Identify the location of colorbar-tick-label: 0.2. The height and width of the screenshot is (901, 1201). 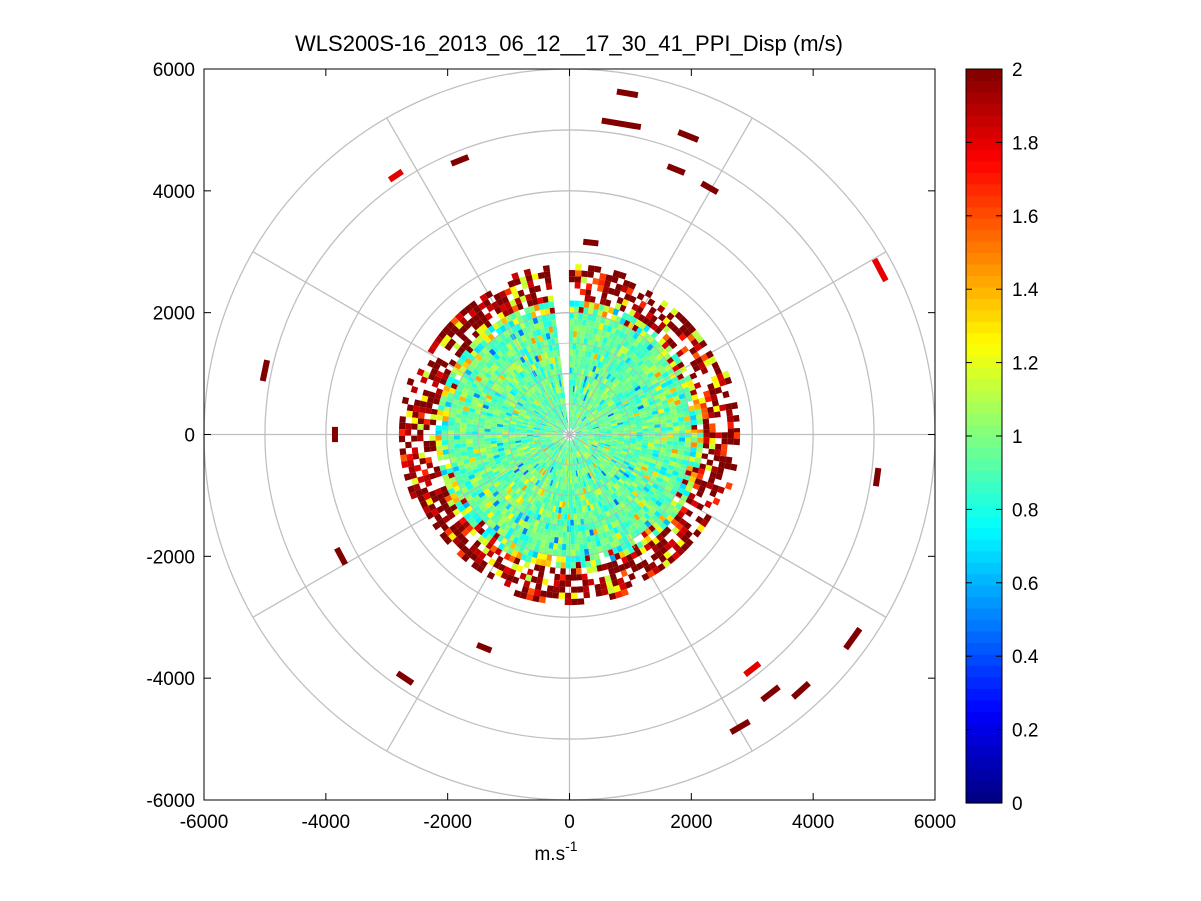
(1025, 731).